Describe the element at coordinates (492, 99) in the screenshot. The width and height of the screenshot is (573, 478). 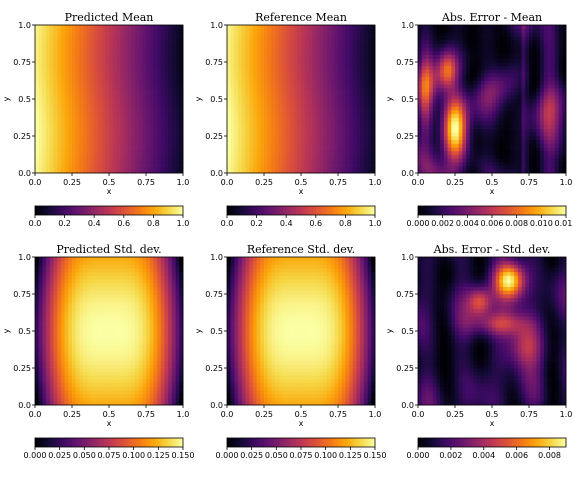
I see `heatmap` at that location.